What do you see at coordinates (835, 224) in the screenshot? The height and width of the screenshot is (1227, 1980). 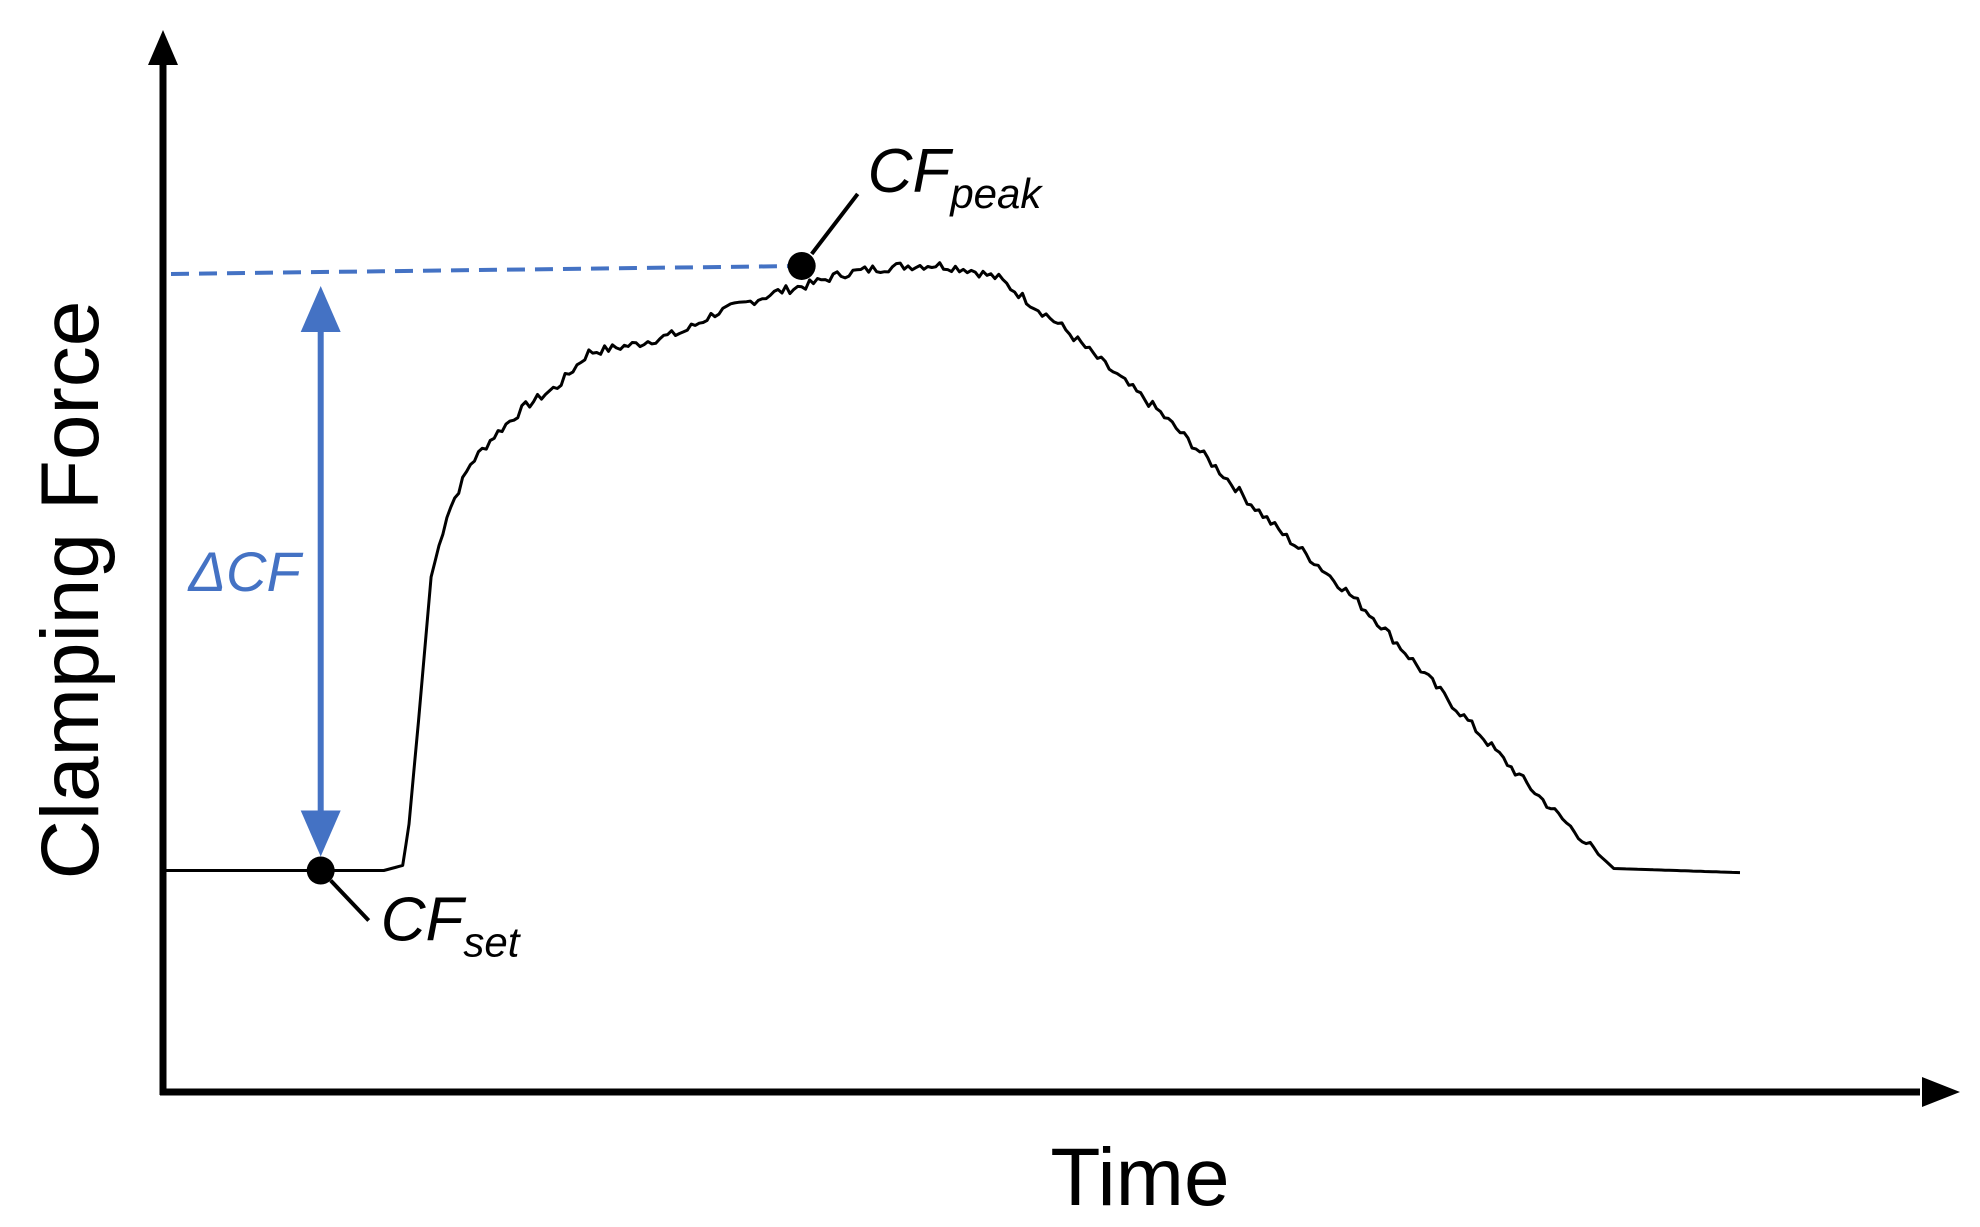 I see `cf-peak-leader-line` at bounding box center [835, 224].